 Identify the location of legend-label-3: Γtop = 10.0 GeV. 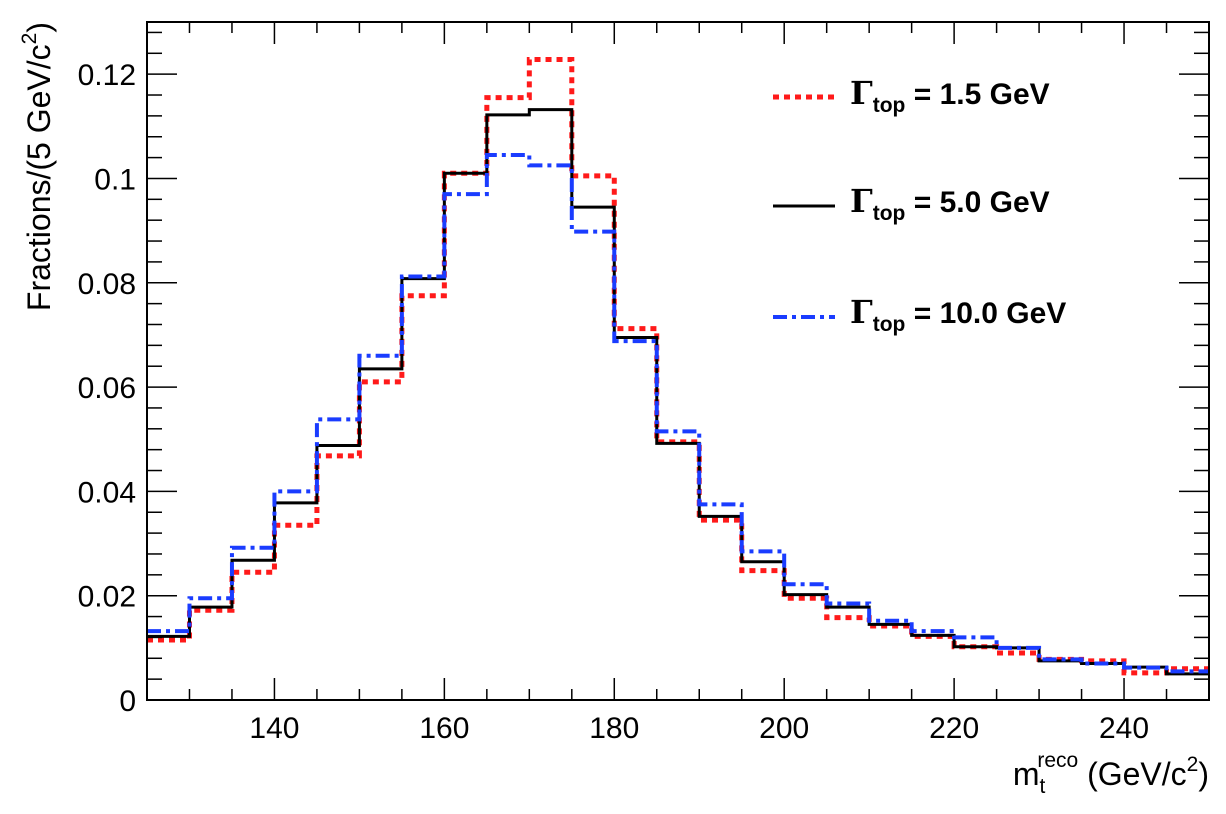
(958, 314).